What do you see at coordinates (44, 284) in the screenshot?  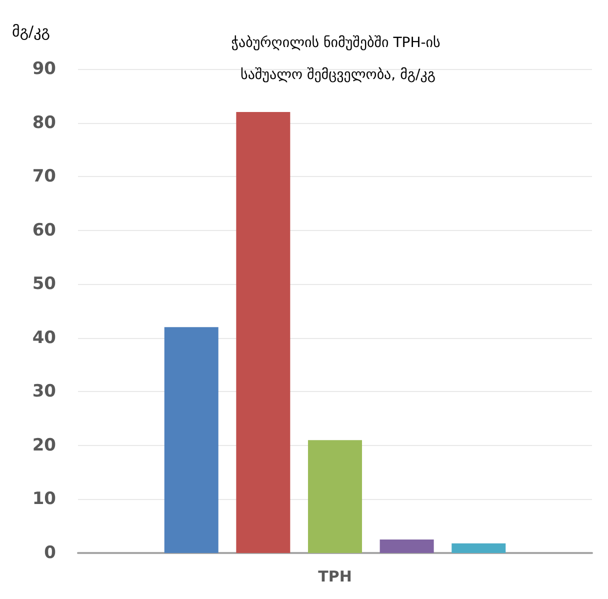 I see `y-tick-label: 50` at bounding box center [44, 284].